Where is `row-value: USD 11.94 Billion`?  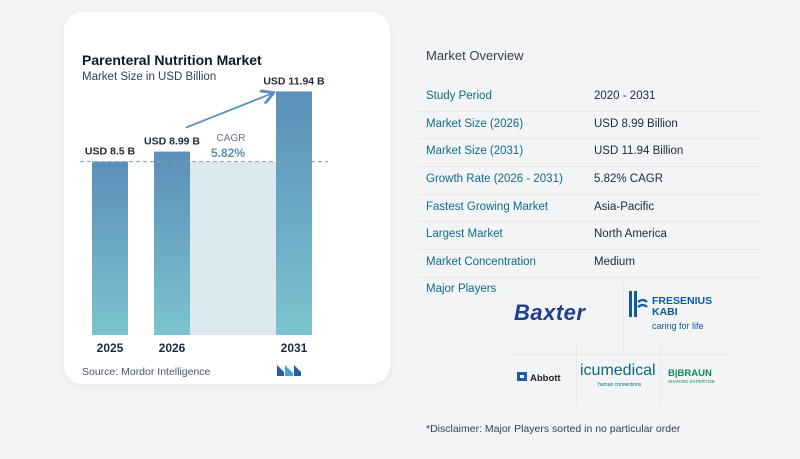 row-value: USD 11.94 Billion is located at coordinates (639, 151).